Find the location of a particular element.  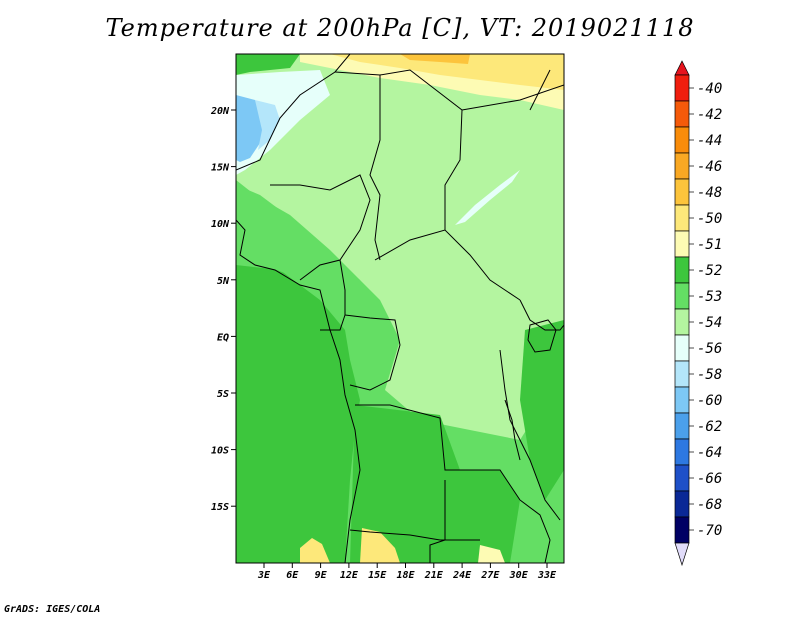

legend-level-label: -62 is located at coordinates (709, 427).